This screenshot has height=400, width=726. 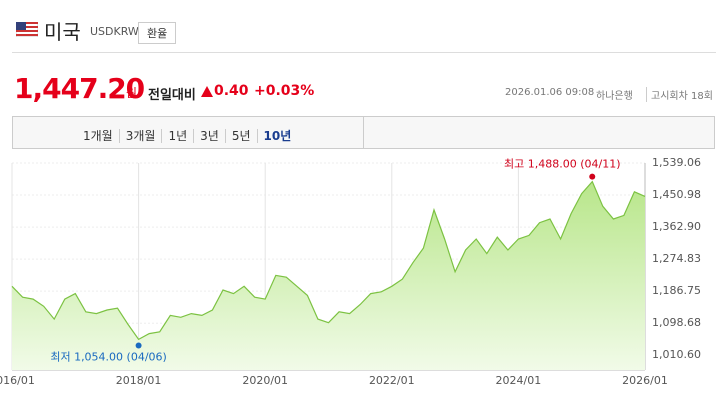 I want to click on period-tab: 10년, so click(x=277, y=136).